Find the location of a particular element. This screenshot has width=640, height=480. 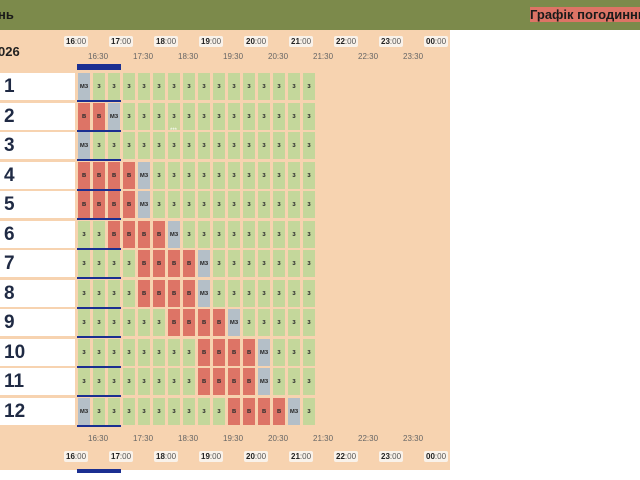

queue-label: 2 is located at coordinates (37, 116).